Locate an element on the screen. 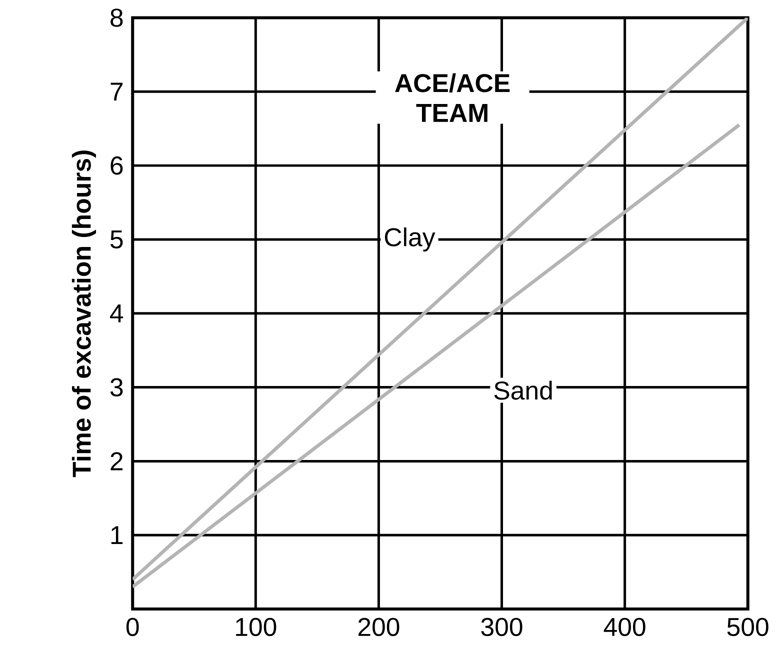  y-tick-label: 4 is located at coordinates (117, 313).